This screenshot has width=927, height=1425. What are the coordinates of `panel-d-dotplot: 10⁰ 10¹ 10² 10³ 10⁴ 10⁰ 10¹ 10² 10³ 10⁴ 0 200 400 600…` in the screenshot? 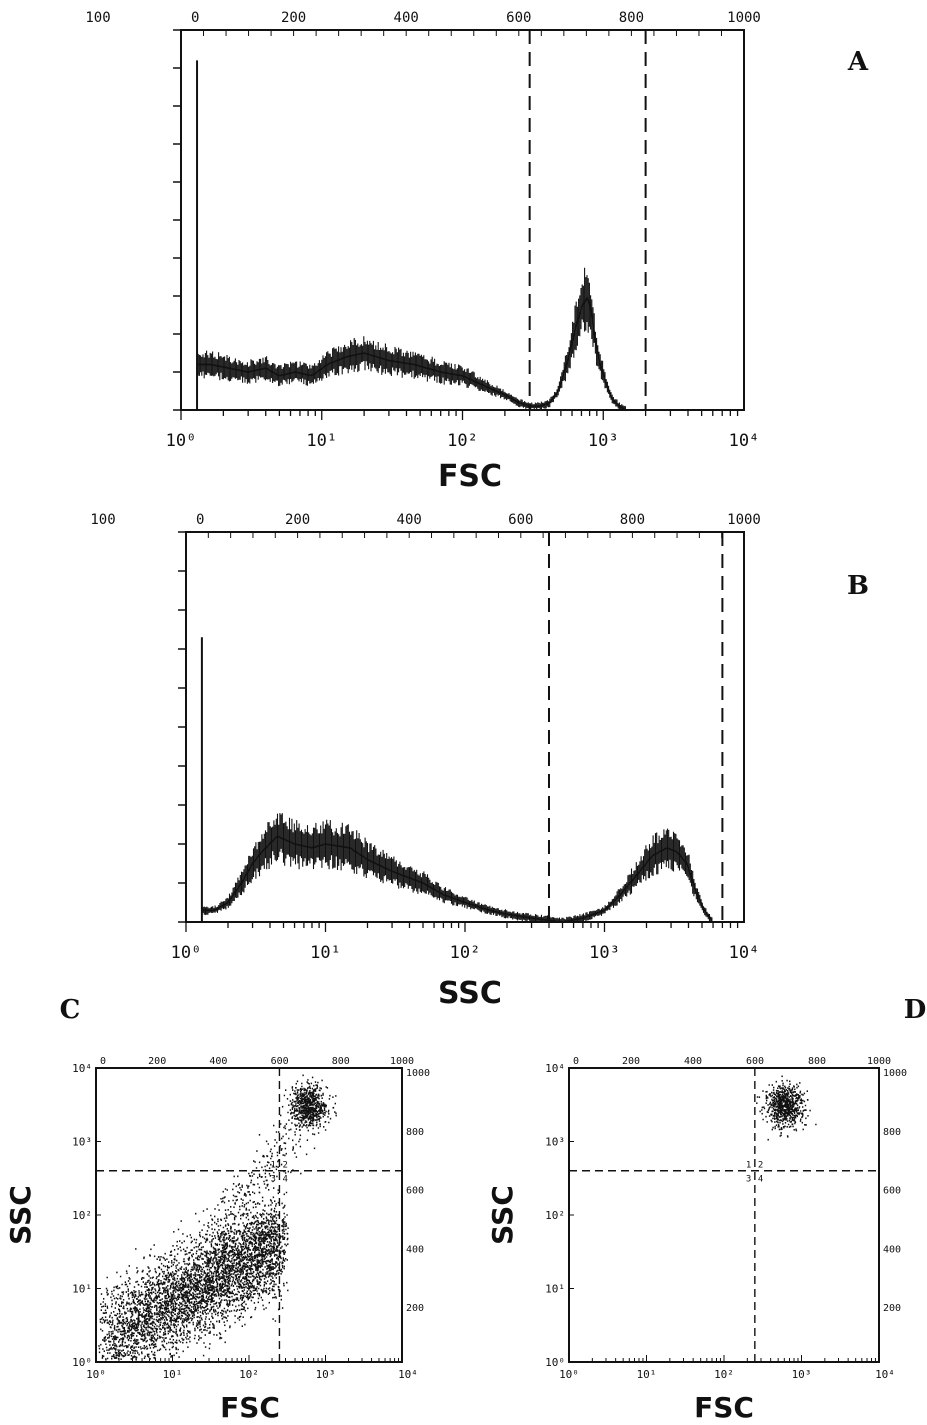 It's located at (706, 1209).